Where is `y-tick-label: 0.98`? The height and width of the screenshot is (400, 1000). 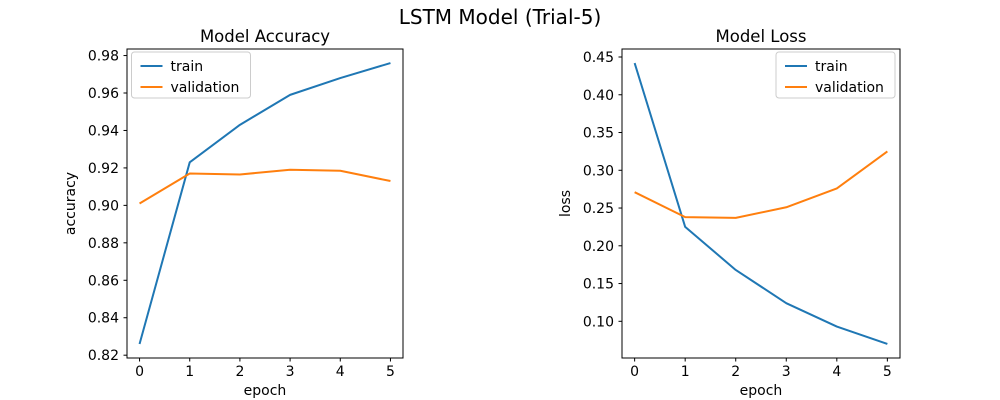
y-tick-label: 0.98 is located at coordinates (103, 57).